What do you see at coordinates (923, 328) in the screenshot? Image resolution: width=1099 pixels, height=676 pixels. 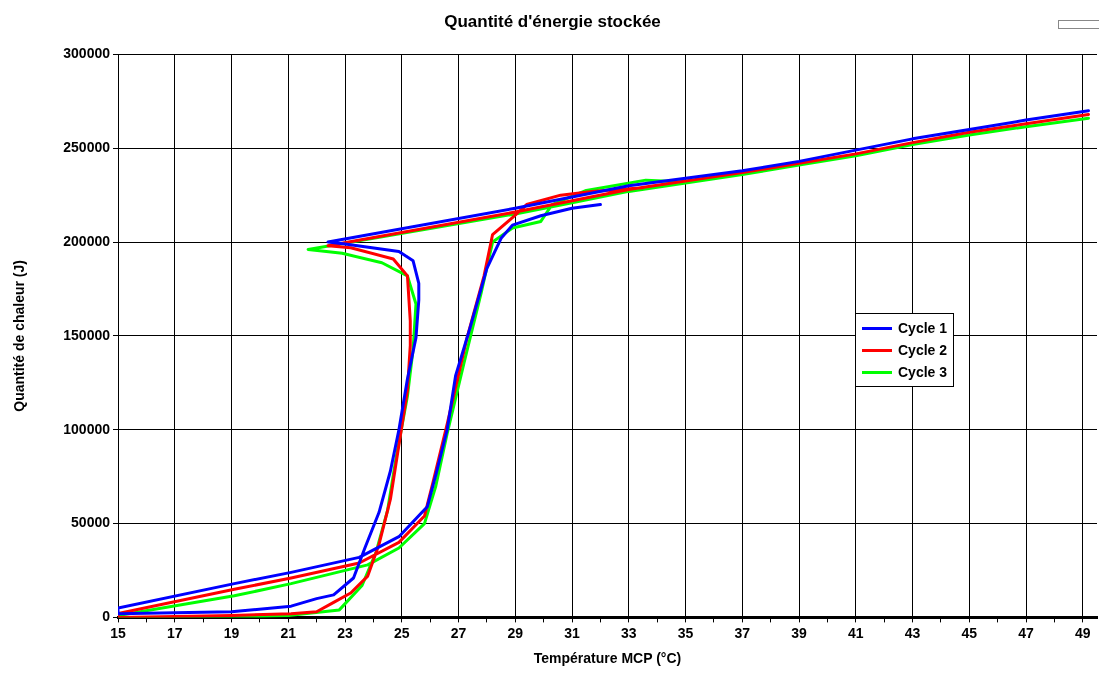 I see `legend-label: Cycle 1` at bounding box center [923, 328].